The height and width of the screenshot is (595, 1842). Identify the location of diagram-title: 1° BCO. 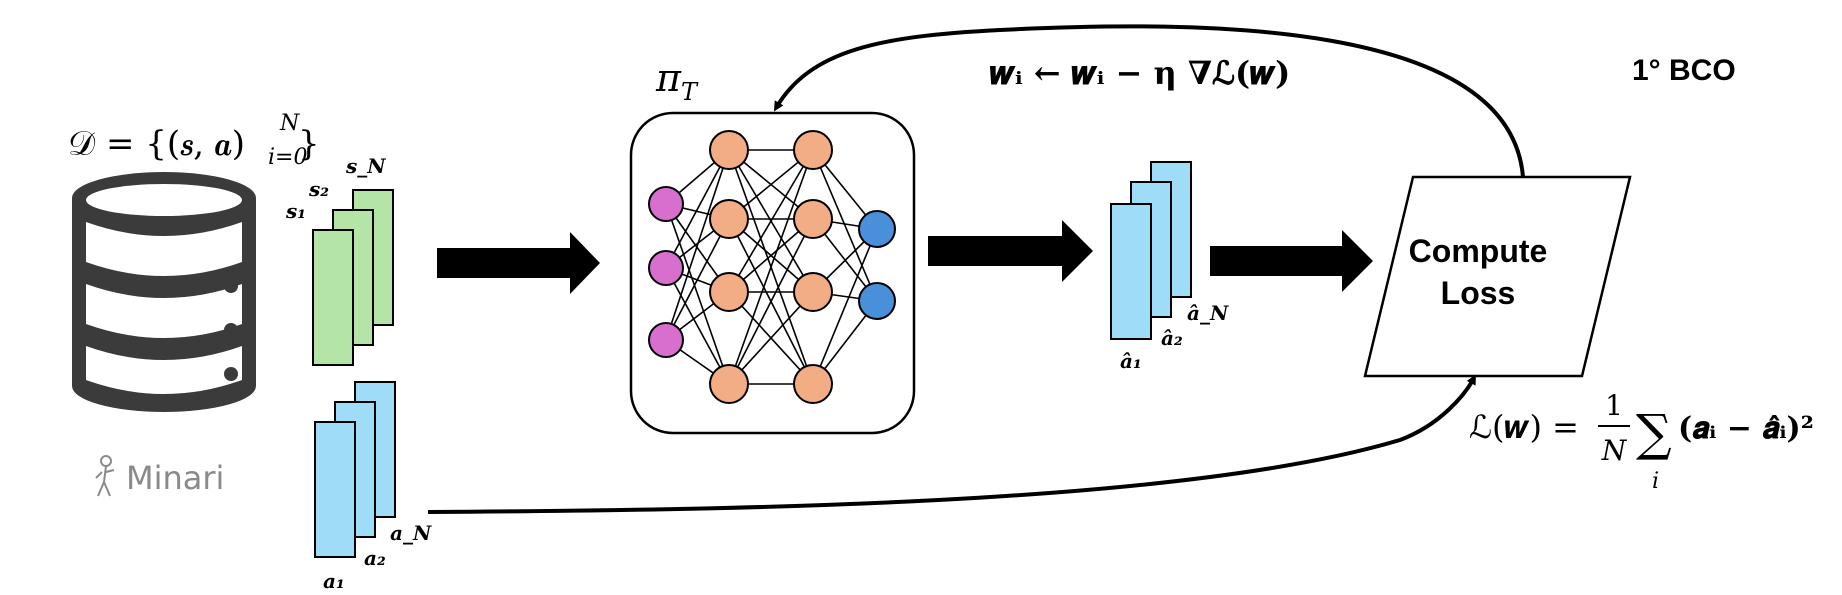
(1684, 70).